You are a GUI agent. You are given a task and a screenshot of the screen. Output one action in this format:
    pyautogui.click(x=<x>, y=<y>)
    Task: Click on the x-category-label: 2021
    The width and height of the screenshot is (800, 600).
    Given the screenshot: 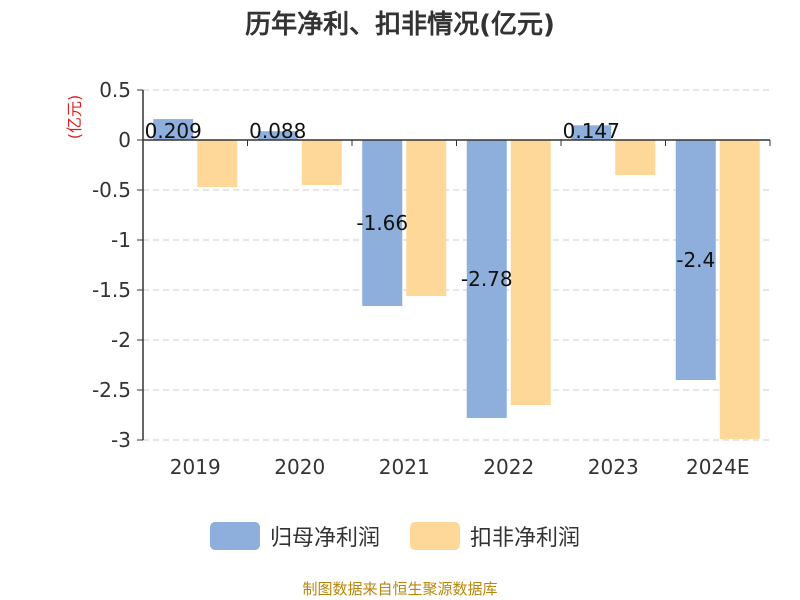 What is the action you would take?
    pyautogui.click(x=404, y=467)
    